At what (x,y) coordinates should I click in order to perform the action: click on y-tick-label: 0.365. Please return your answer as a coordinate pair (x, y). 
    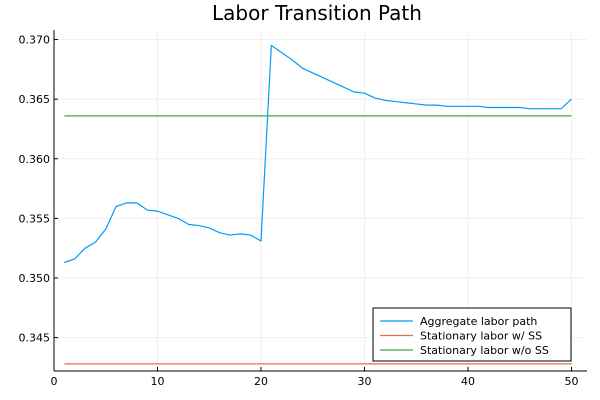
    Looking at the image, I should click on (35, 99).